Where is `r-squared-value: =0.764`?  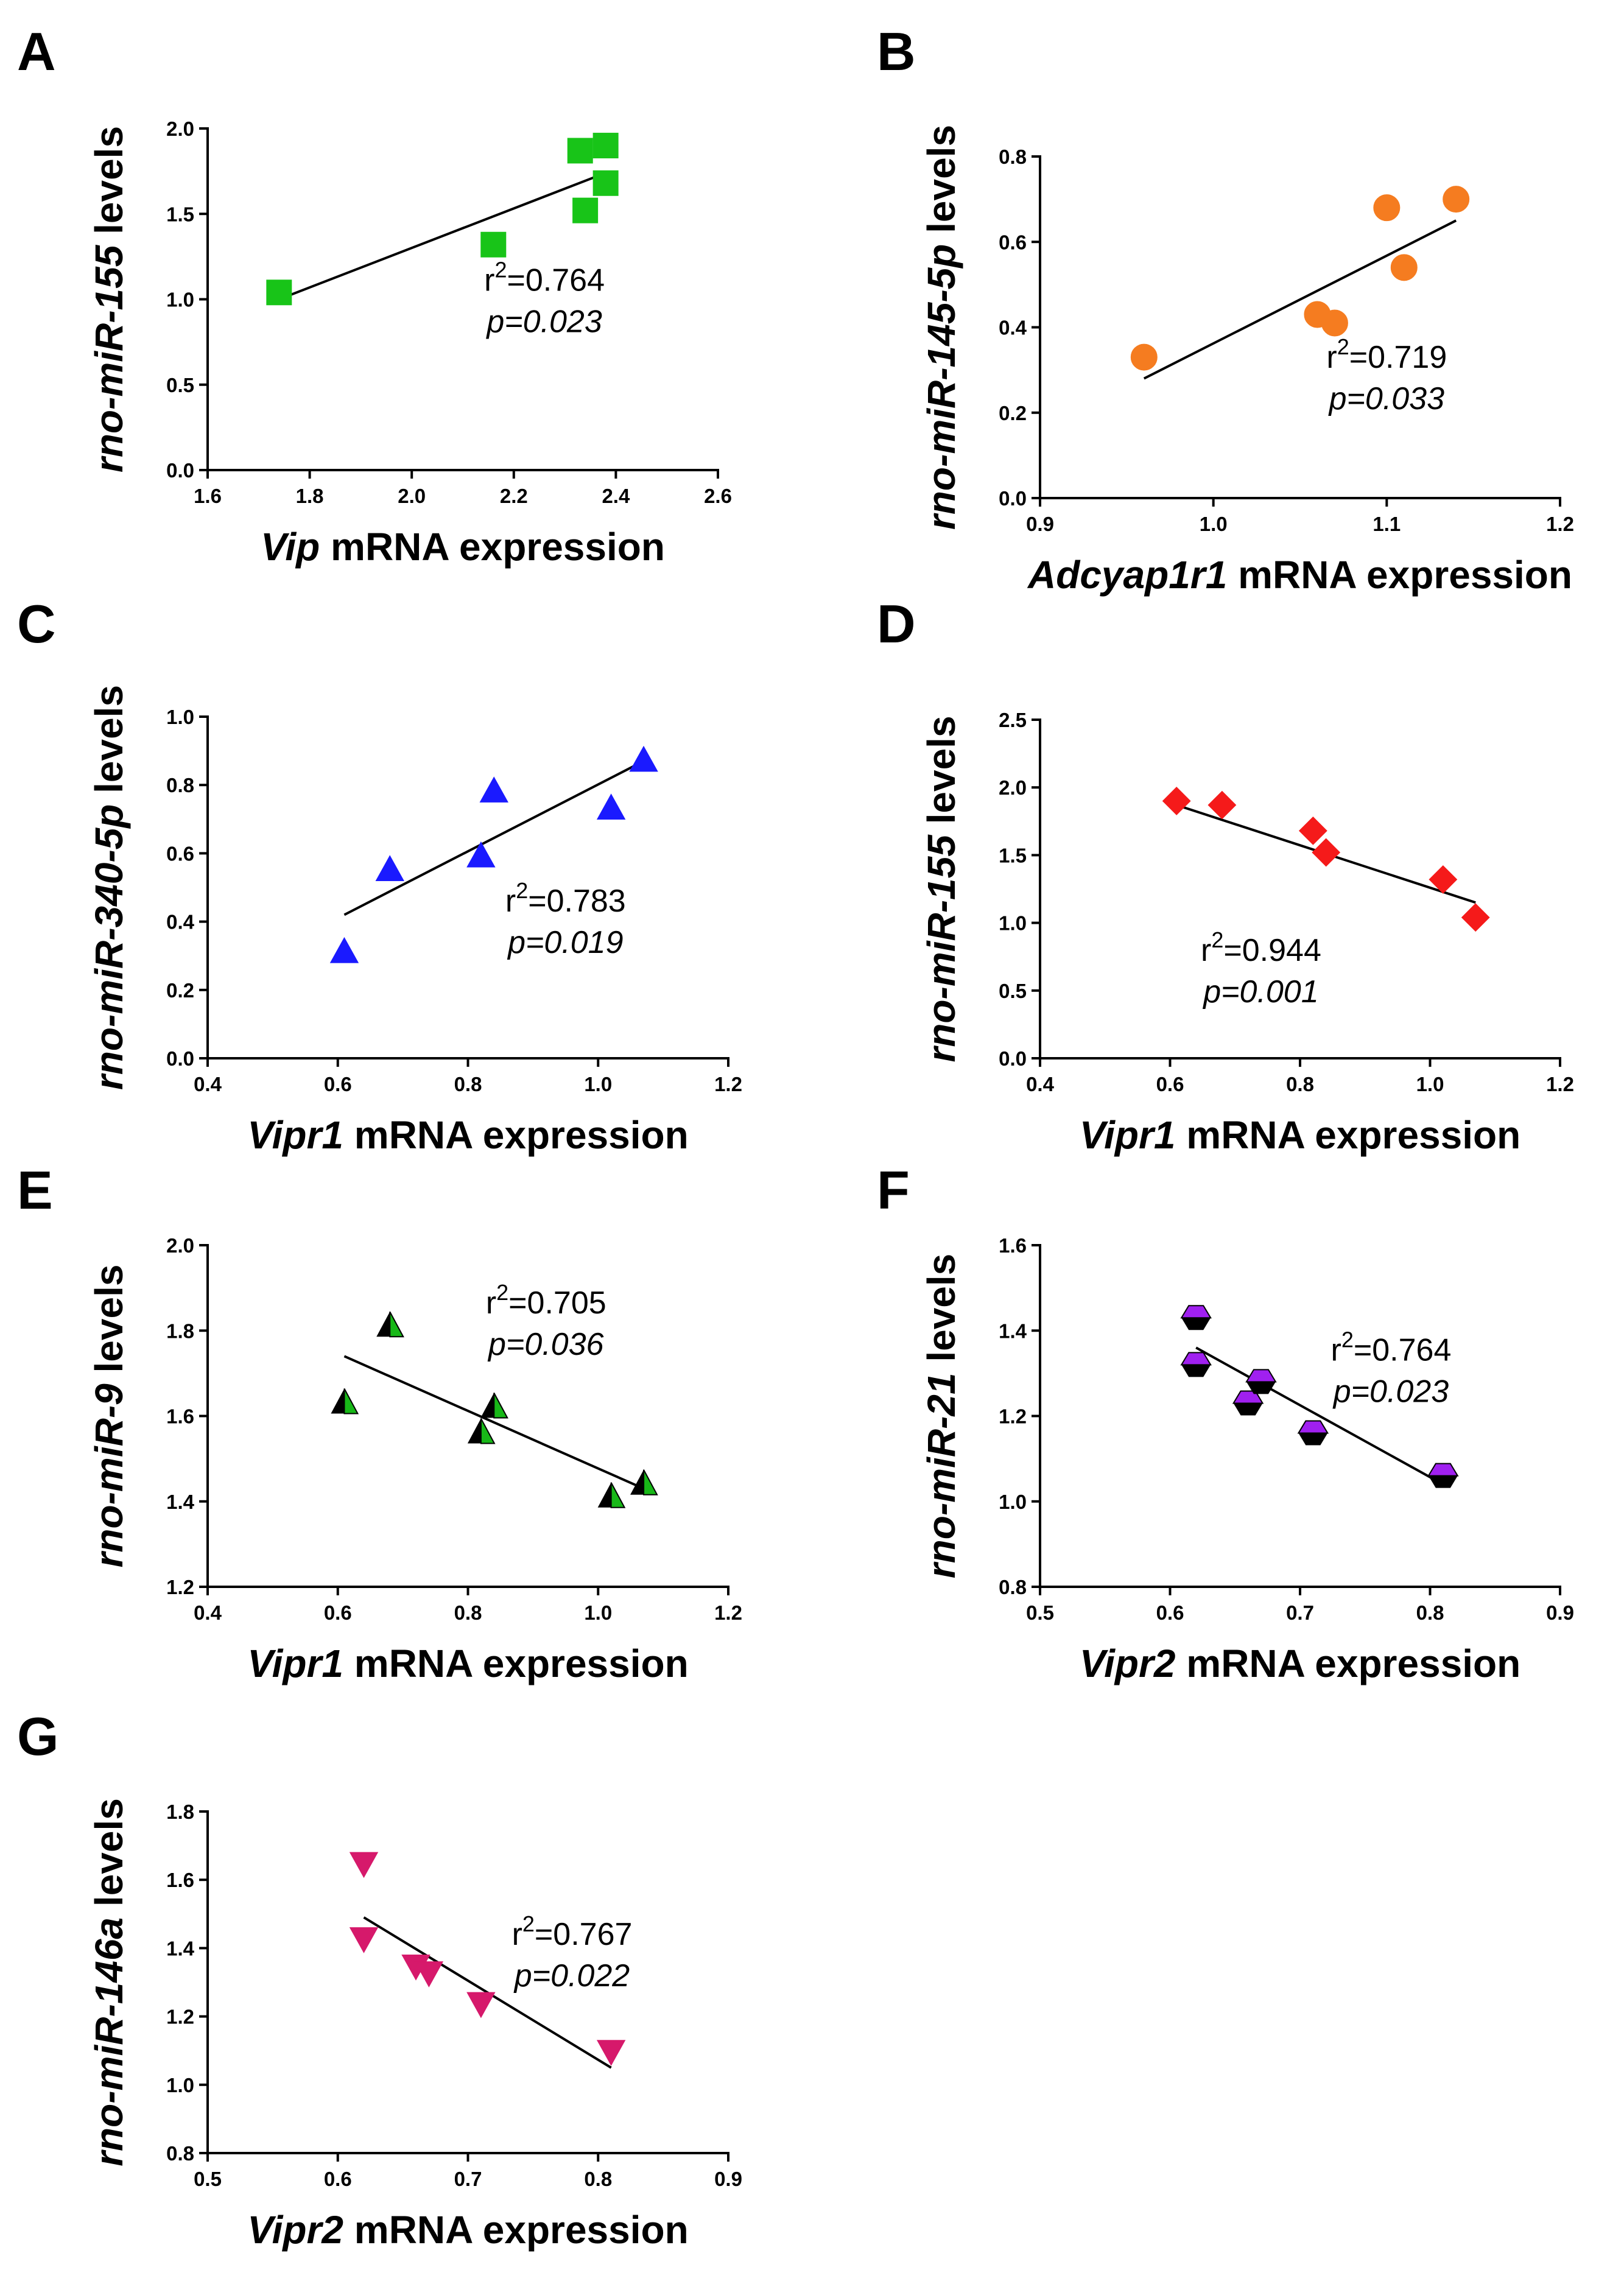
r-squared-value: =0.764 is located at coordinates (1403, 1350).